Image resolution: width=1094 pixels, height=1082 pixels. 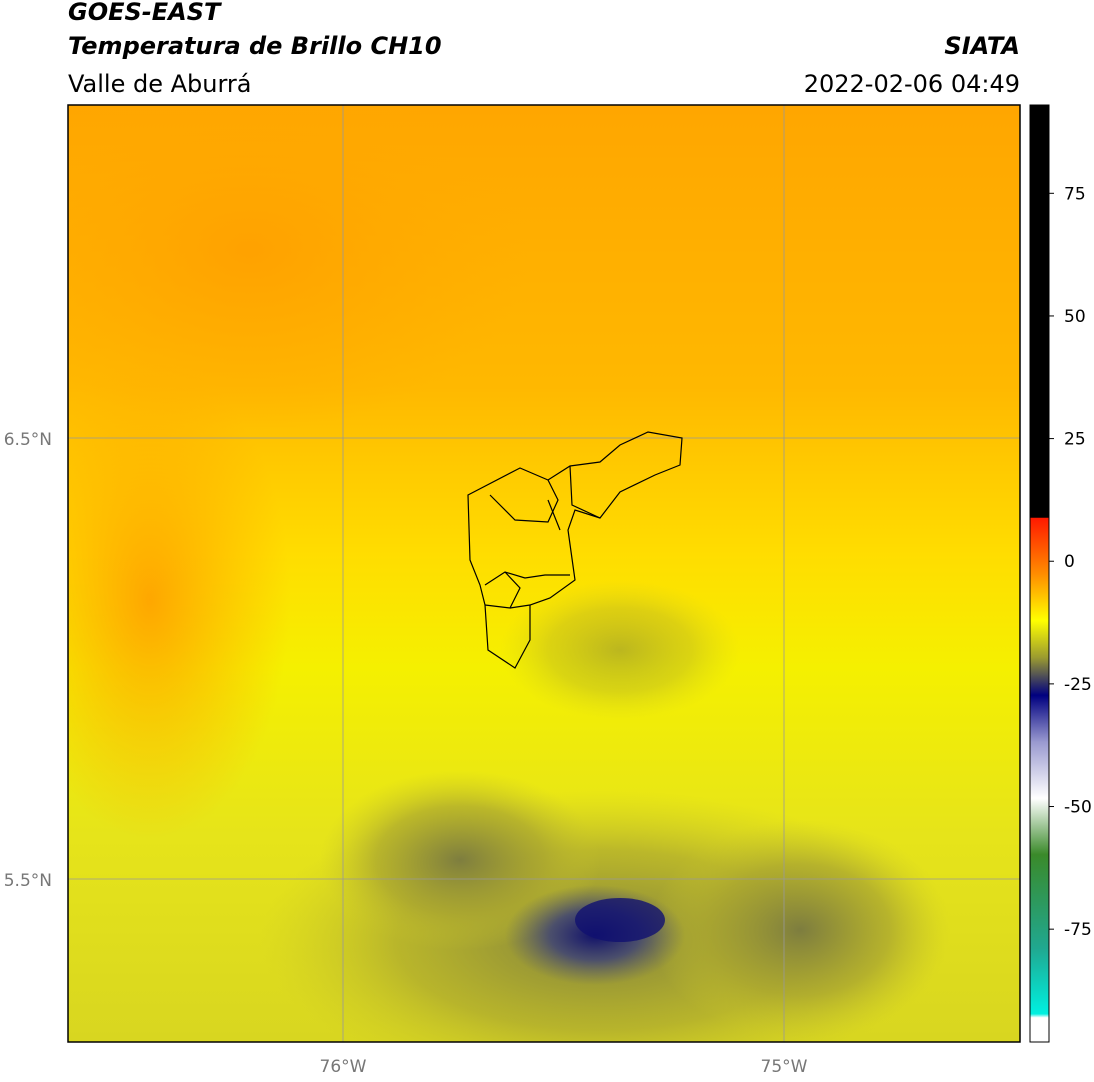 I want to click on colorbar-tick-label: -75, so click(x=1078, y=930).